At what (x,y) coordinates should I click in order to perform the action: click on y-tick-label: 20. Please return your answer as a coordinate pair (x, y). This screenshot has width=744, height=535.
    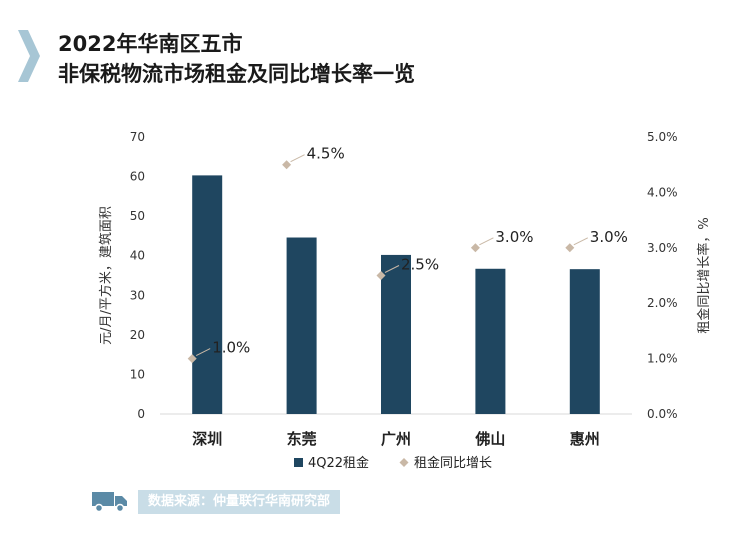
    Looking at the image, I should click on (137, 335).